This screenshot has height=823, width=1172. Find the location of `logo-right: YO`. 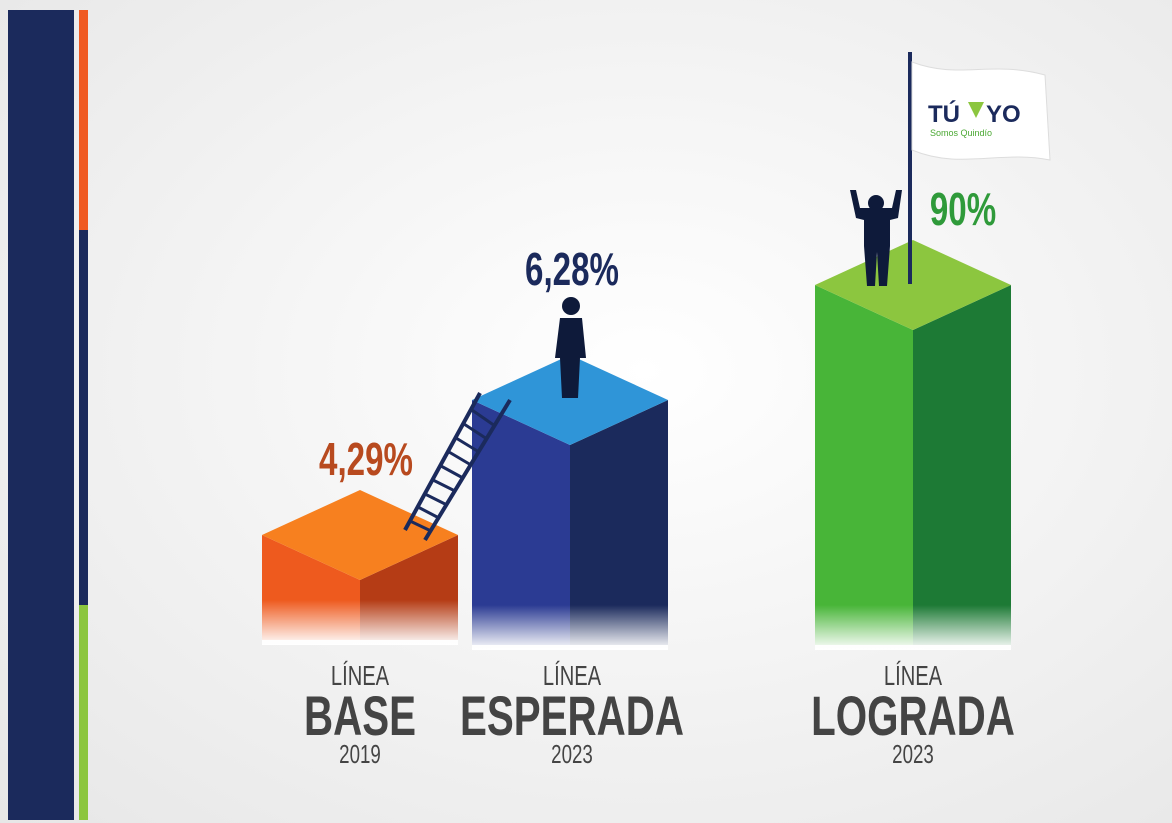

logo-right: YO is located at coordinates (1003, 114).